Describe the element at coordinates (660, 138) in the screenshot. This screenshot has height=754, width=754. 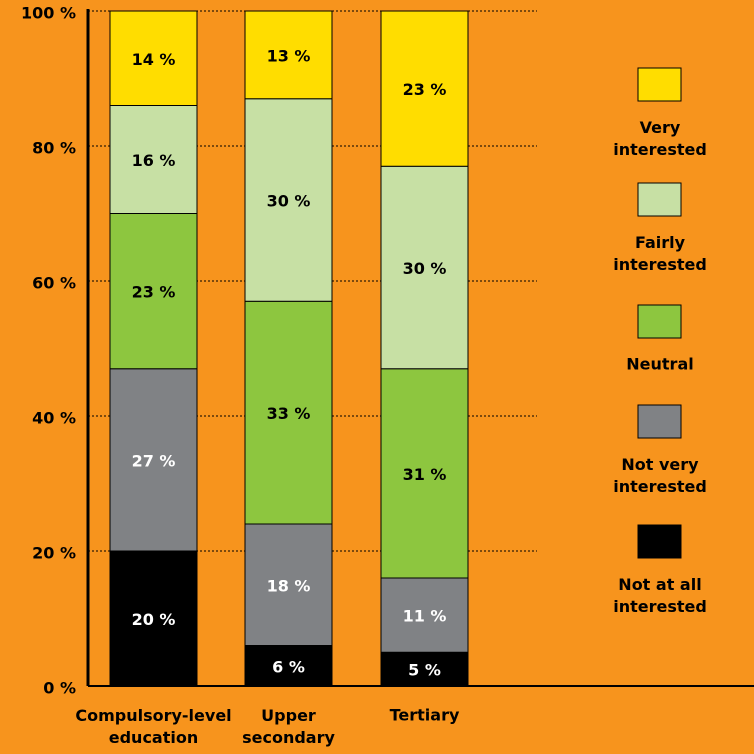
I see `legend-label: Very interested` at that location.